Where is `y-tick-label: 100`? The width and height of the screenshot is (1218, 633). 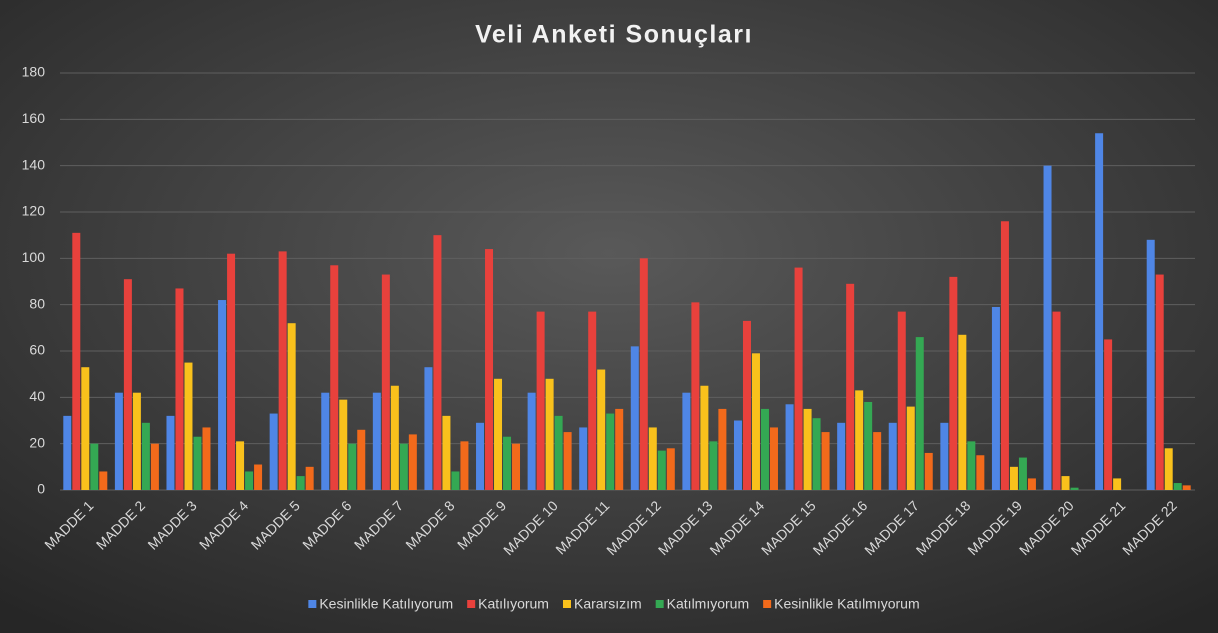
y-tick-label: 100 is located at coordinates (34, 257).